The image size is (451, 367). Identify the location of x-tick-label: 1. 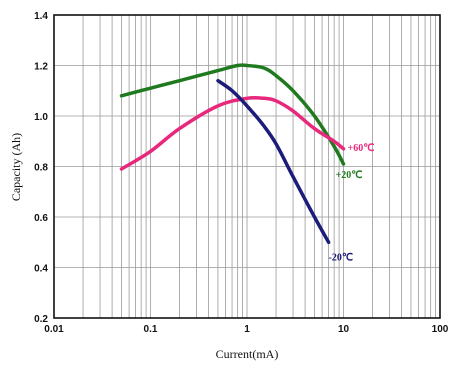
(247, 329).